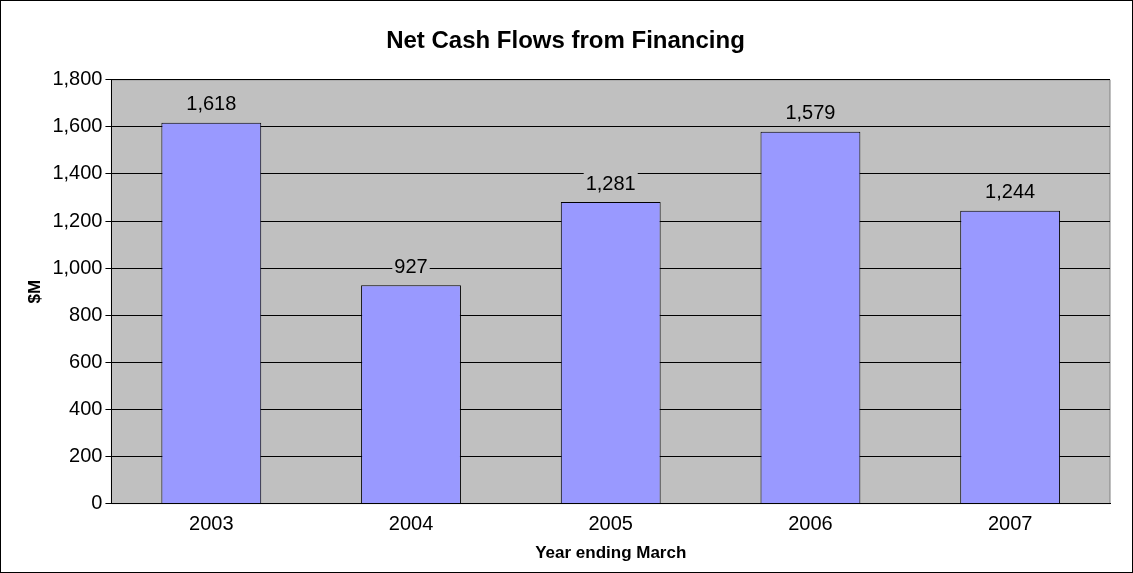  What do you see at coordinates (610, 523) in the screenshot?
I see `x-tick-label: 2005` at bounding box center [610, 523].